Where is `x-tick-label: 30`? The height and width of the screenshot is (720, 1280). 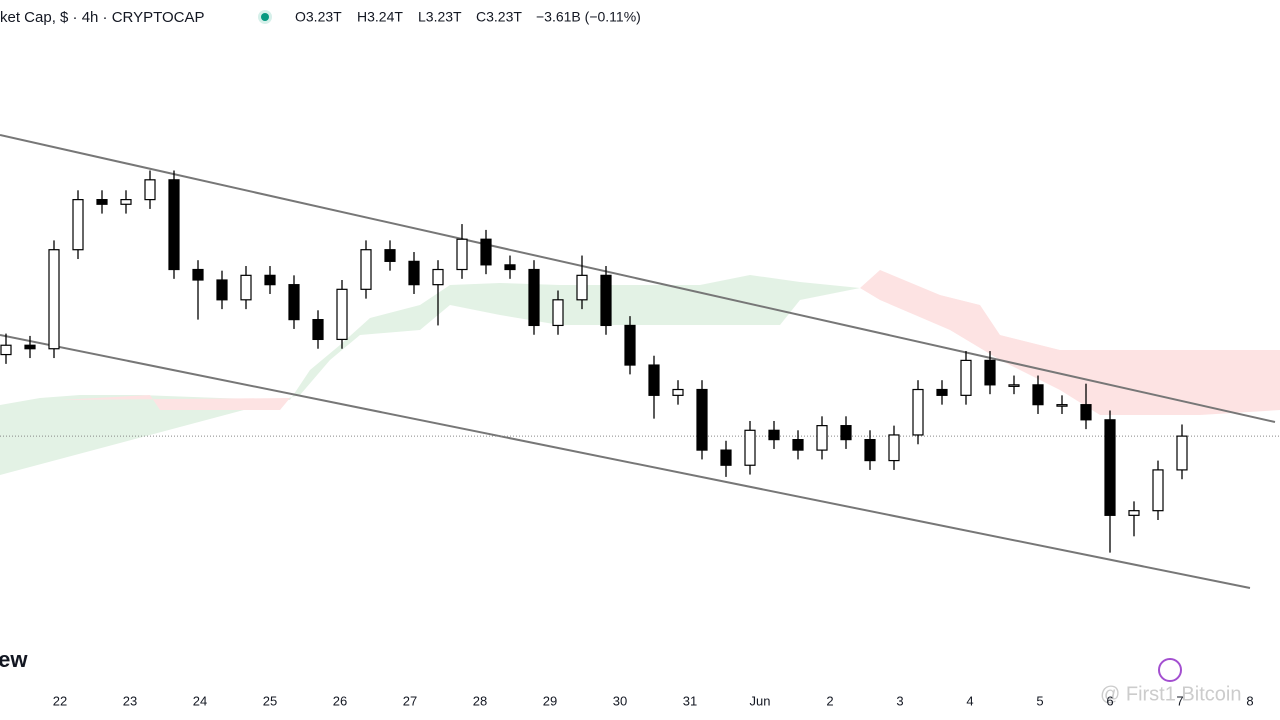
x-tick-label: 30 is located at coordinates (620, 700).